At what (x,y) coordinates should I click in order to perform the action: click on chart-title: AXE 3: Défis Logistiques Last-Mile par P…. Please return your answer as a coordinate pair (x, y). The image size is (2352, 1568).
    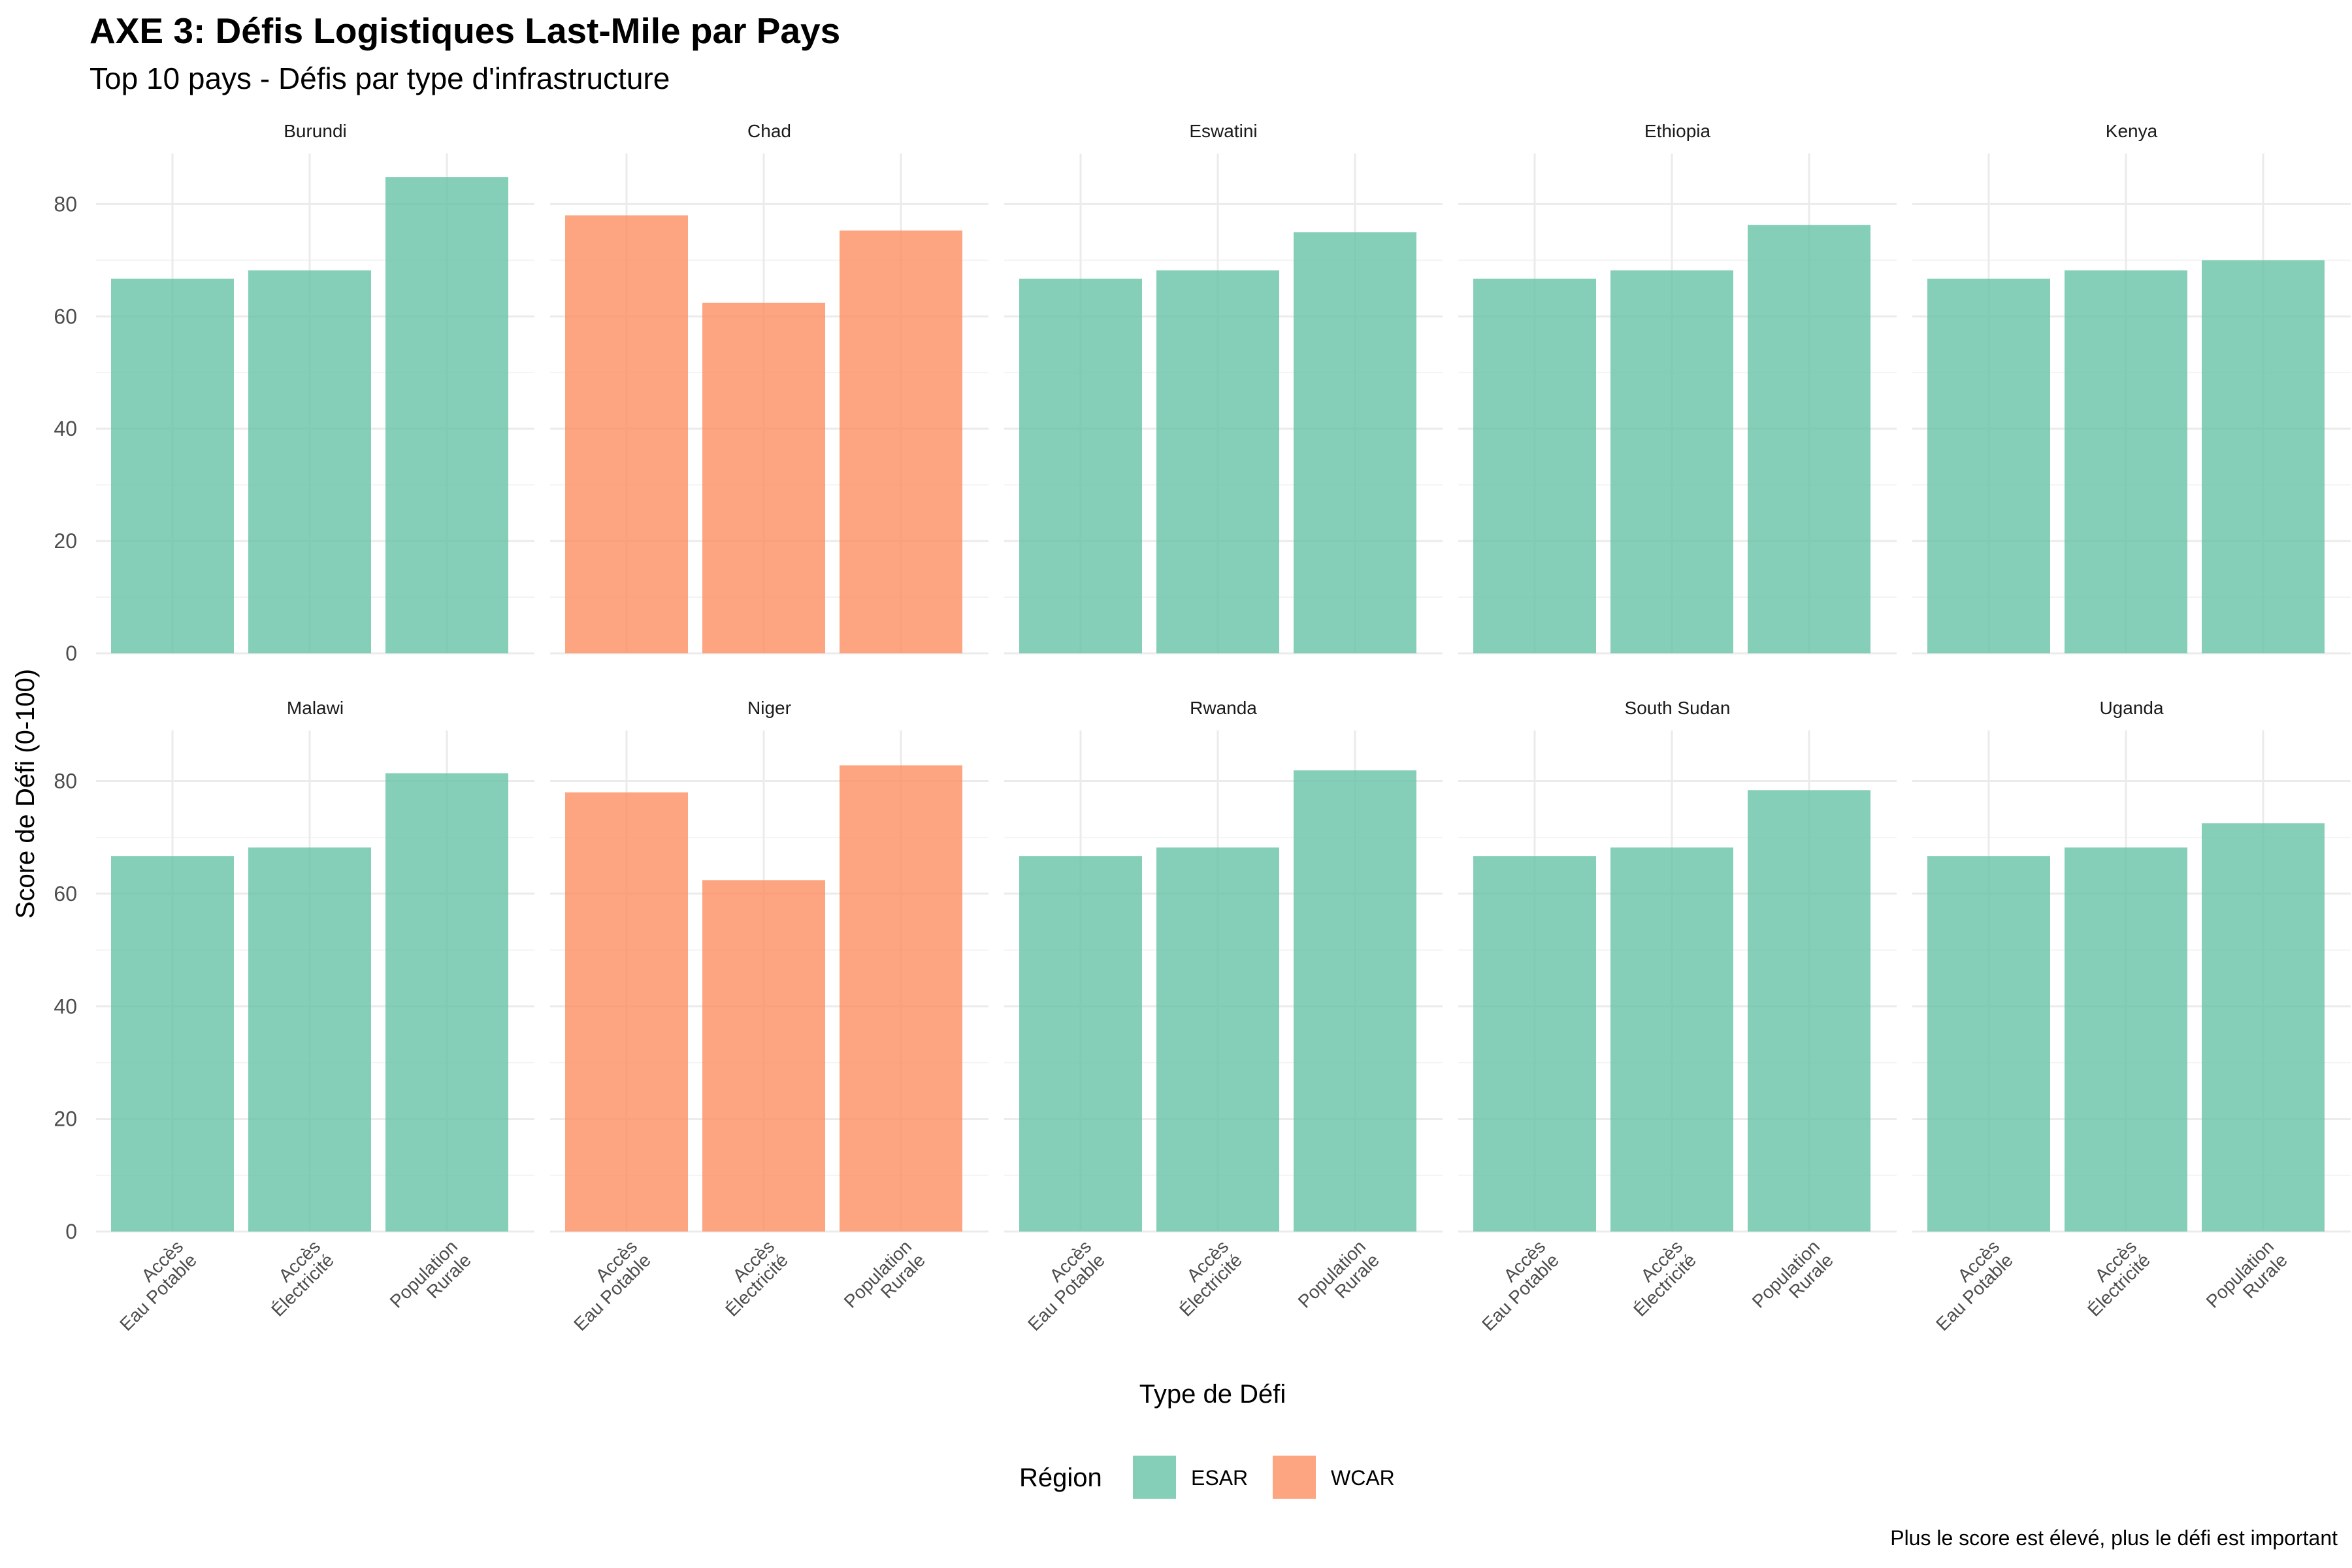
    Looking at the image, I should click on (465, 30).